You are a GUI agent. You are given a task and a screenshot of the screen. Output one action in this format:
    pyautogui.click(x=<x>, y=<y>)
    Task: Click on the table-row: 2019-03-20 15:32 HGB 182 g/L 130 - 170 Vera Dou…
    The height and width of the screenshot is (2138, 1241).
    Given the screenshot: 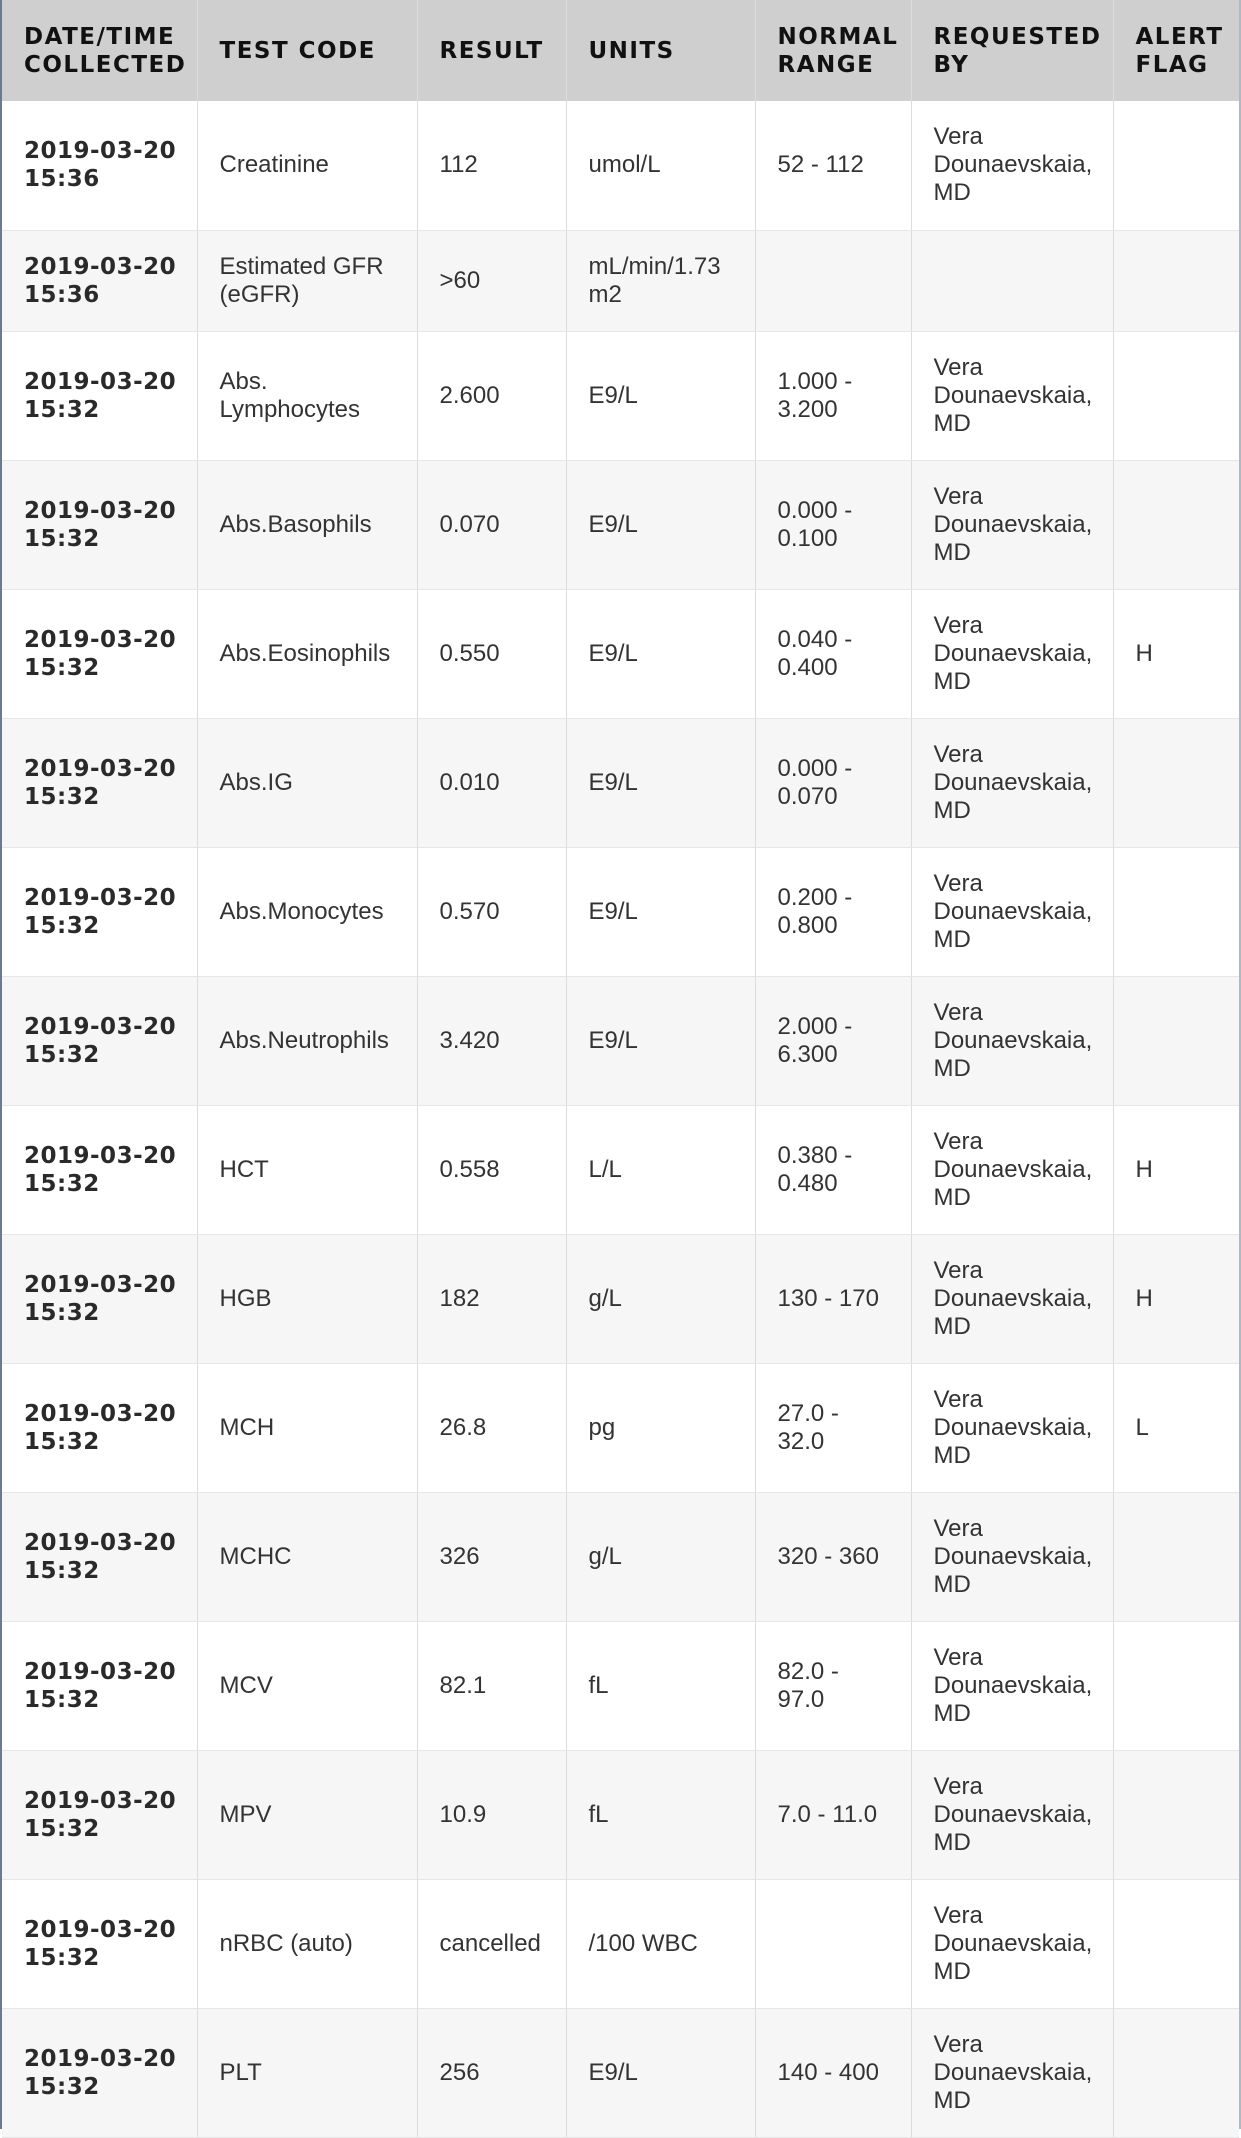 What is the action you would take?
    pyautogui.click(x=620, y=1299)
    